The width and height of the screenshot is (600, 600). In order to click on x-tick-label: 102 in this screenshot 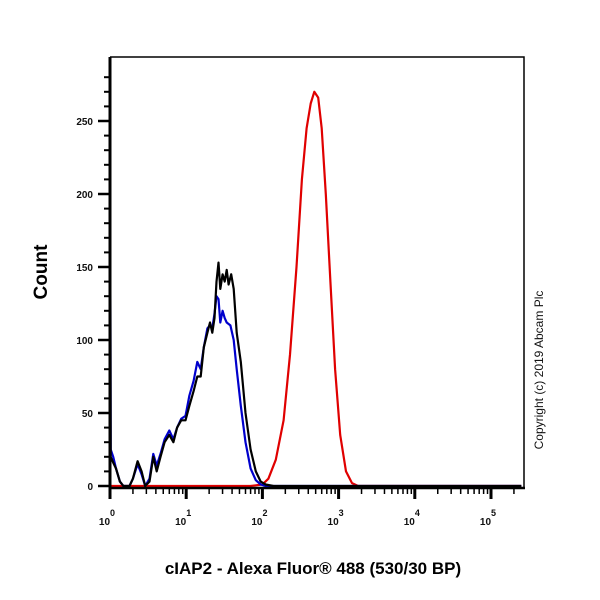, I will do `click(259, 518)`.